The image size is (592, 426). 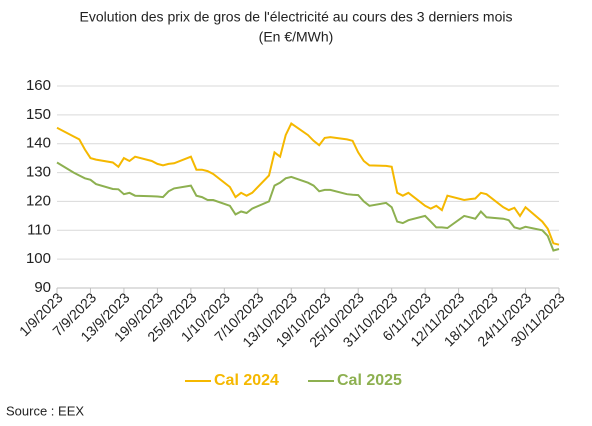 What do you see at coordinates (38, 172) in the screenshot?
I see `y-tick-label: 130` at bounding box center [38, 172].